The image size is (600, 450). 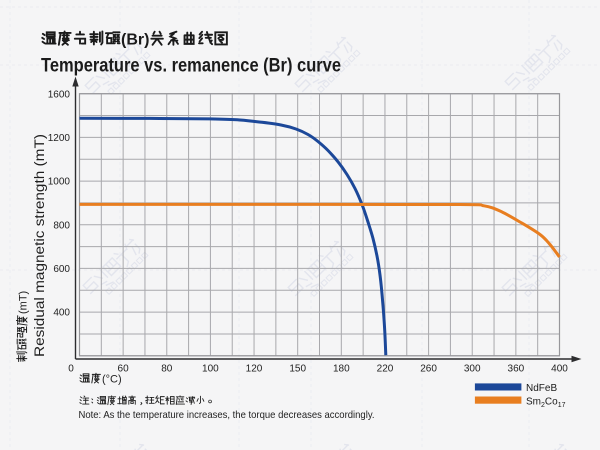 I want to click on svg-text: 80, so click(x=167, y=369).